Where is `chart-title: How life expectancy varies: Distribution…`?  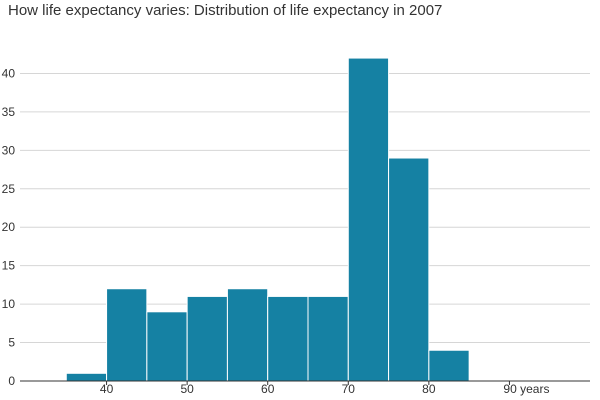
chart-title: How life expectancy varies: Distribution… is located at coordinates (225, 10).